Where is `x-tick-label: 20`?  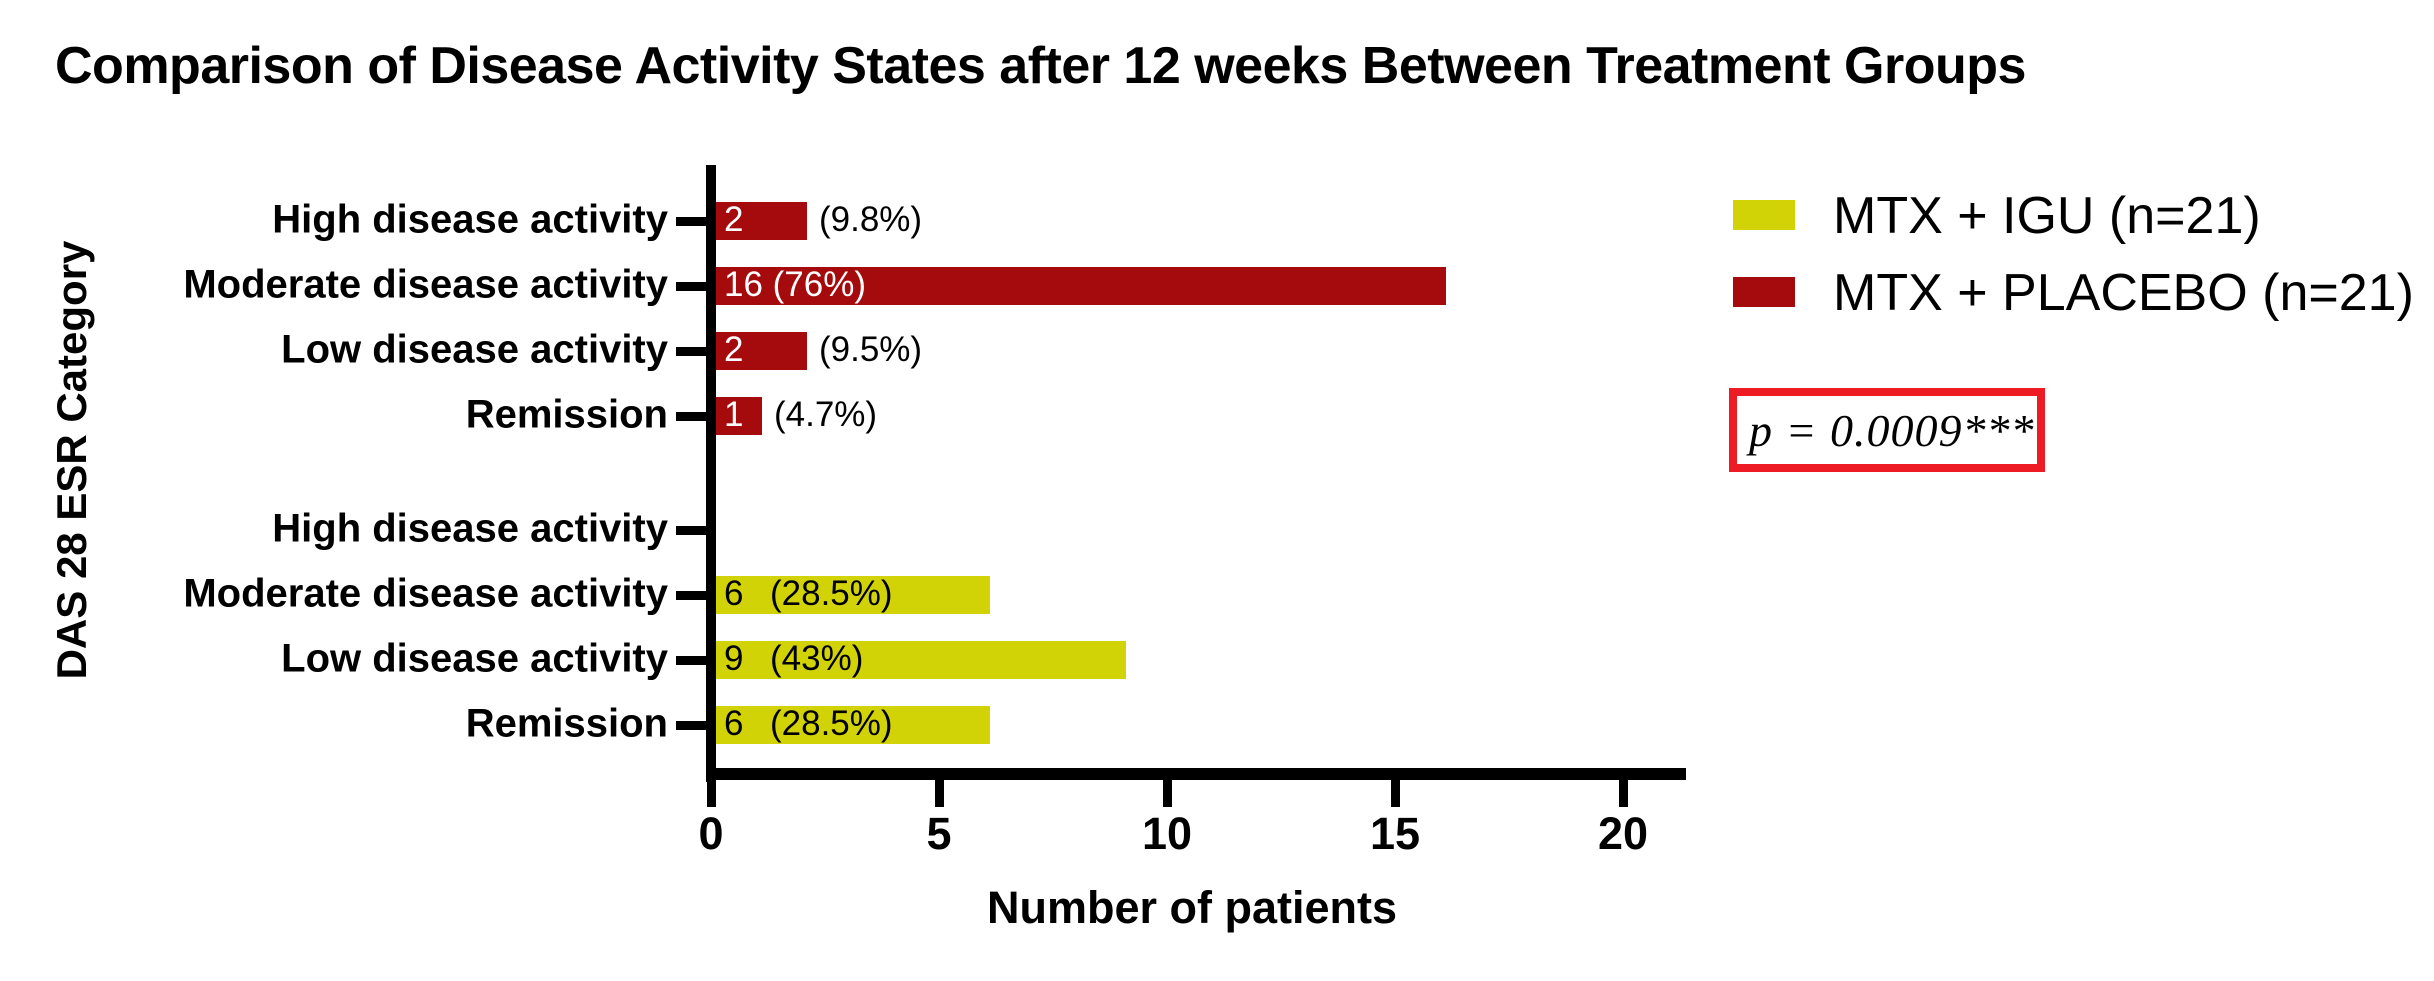 x-tick-label: 20 is located at coordinates (1623, 833).